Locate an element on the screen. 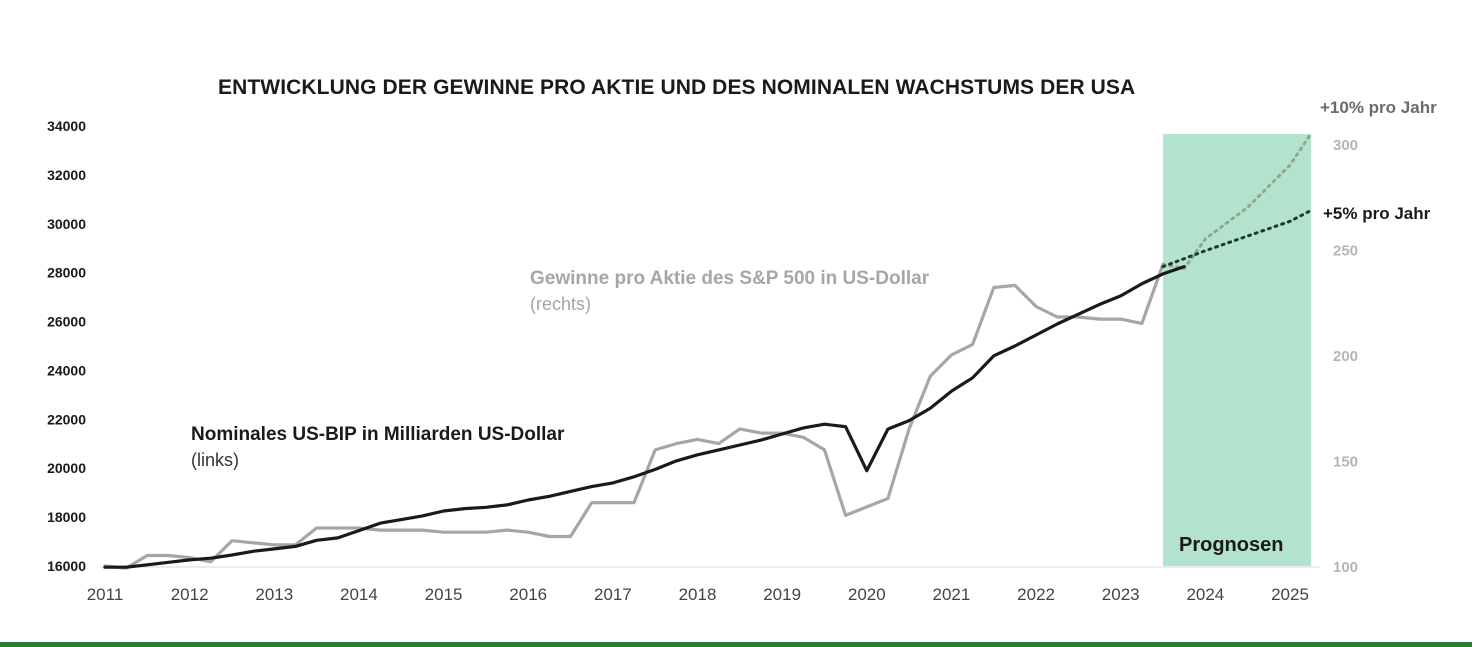  gdp-series-label: Nominales US-BIP in Milliarden US-Dollar is located at coordinates (378, 434).